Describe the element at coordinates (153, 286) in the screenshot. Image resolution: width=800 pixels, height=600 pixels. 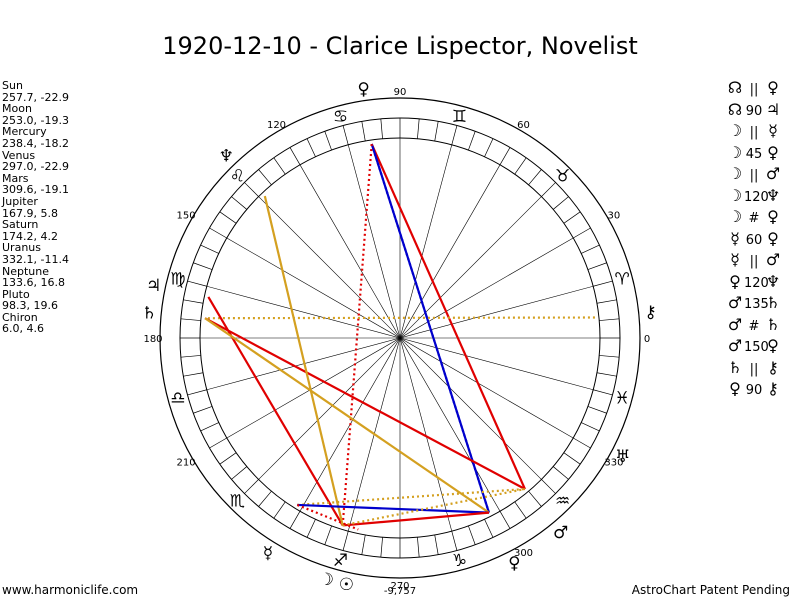
I see `planet-glyph-jupiter: ♃` at that location.